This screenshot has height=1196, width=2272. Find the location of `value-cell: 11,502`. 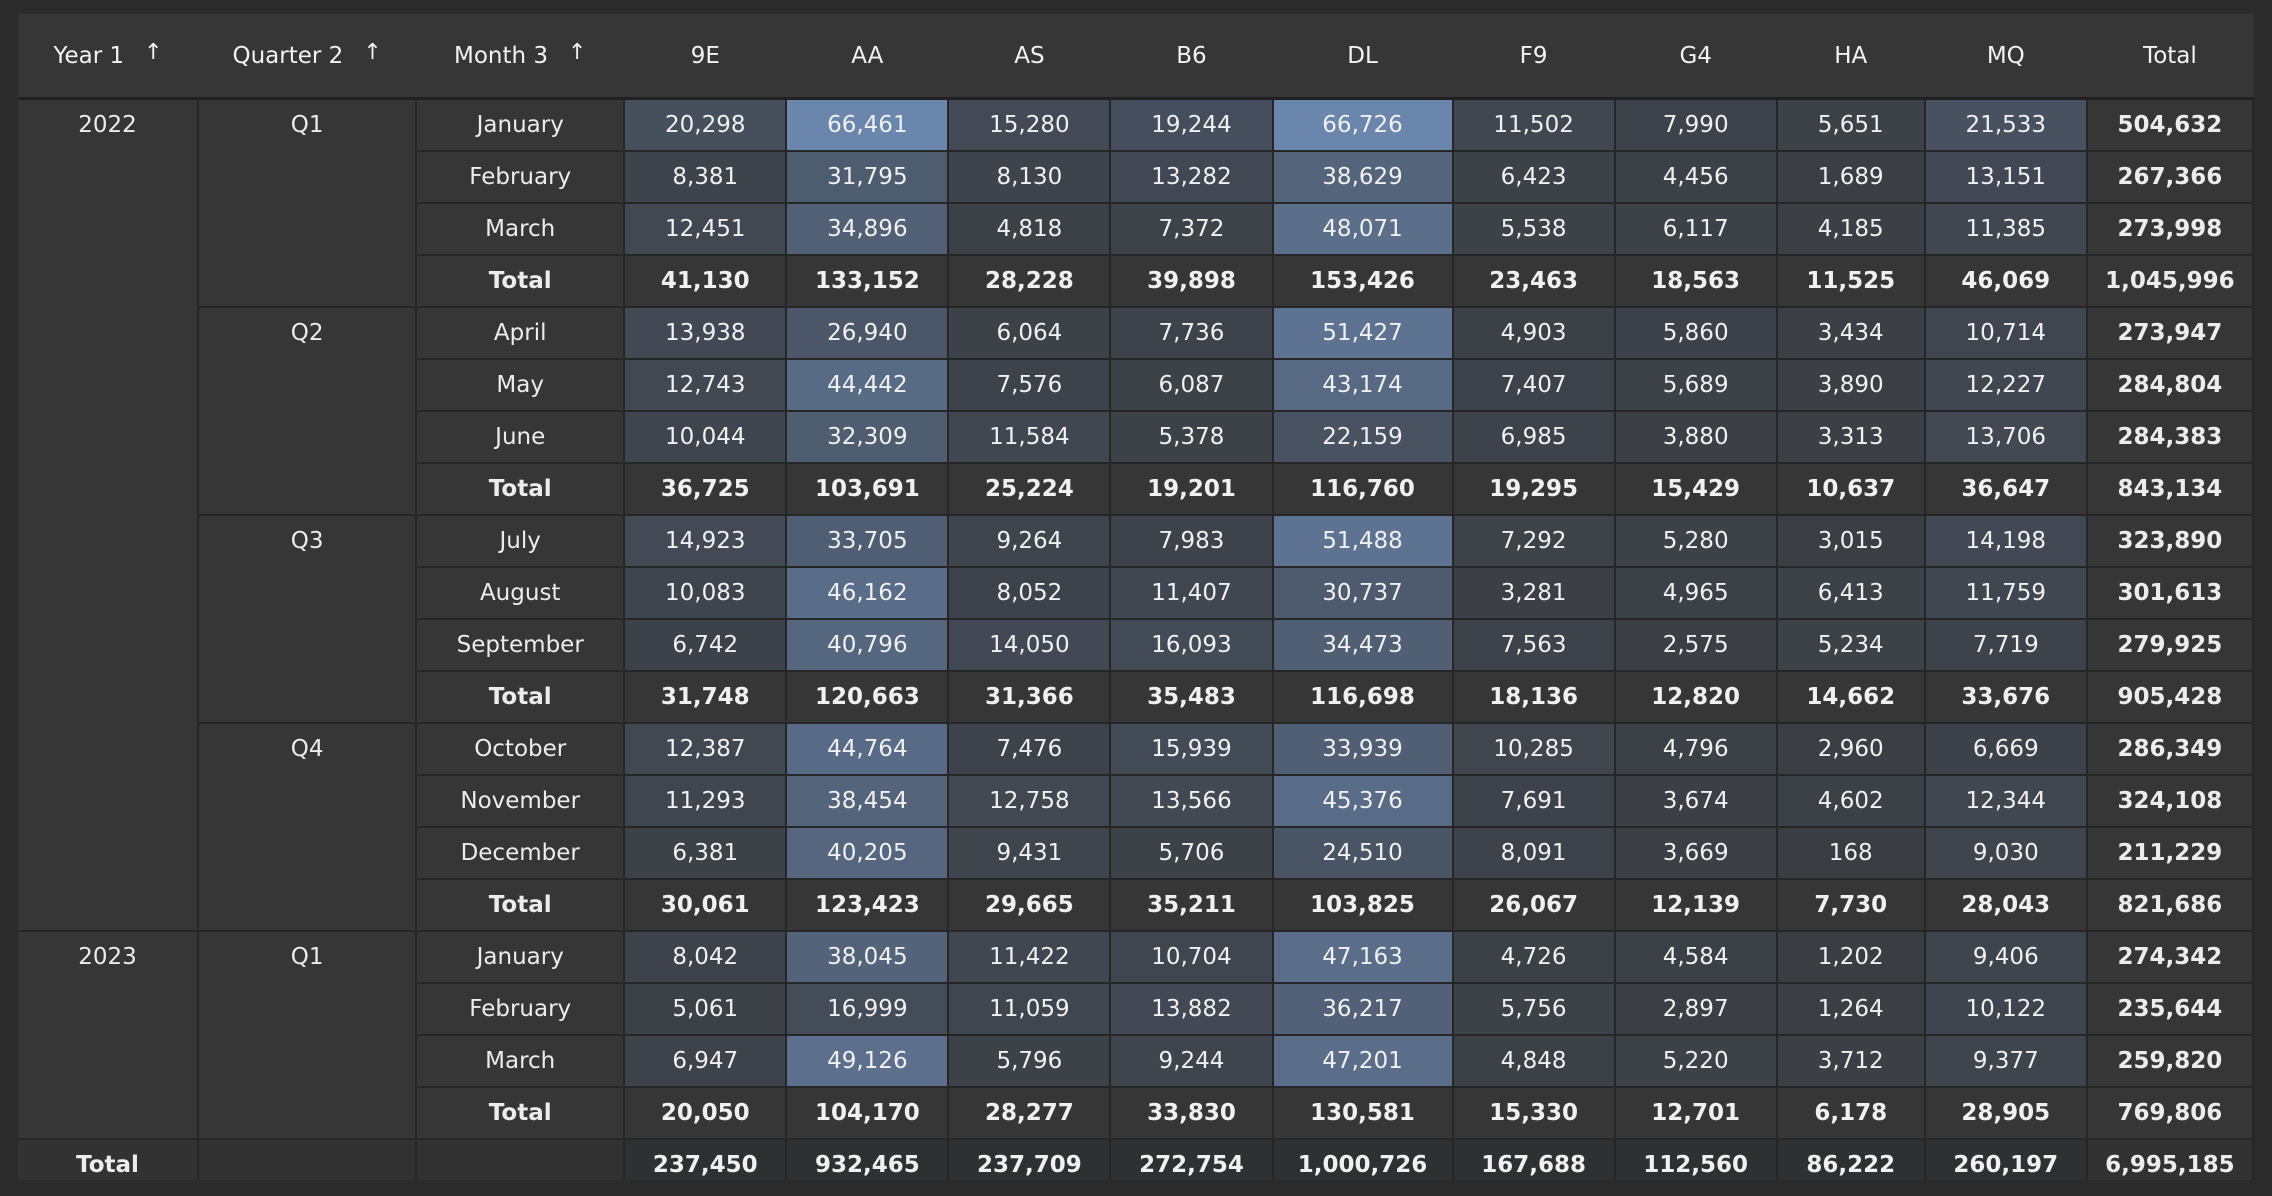

value-cell: 11,502 is located at coordinates (1534, 125).